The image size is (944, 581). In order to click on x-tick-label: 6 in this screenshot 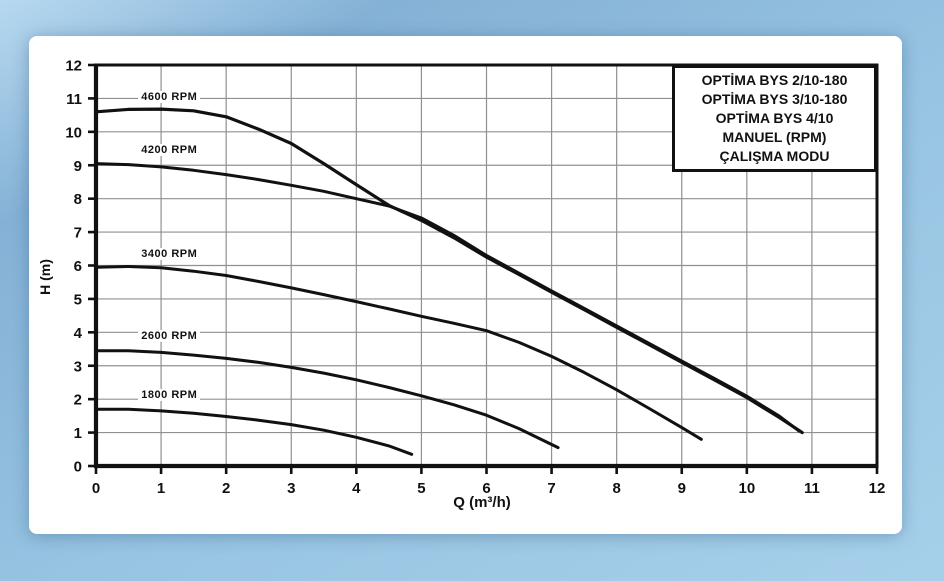, I will do `click(486, 488)`.